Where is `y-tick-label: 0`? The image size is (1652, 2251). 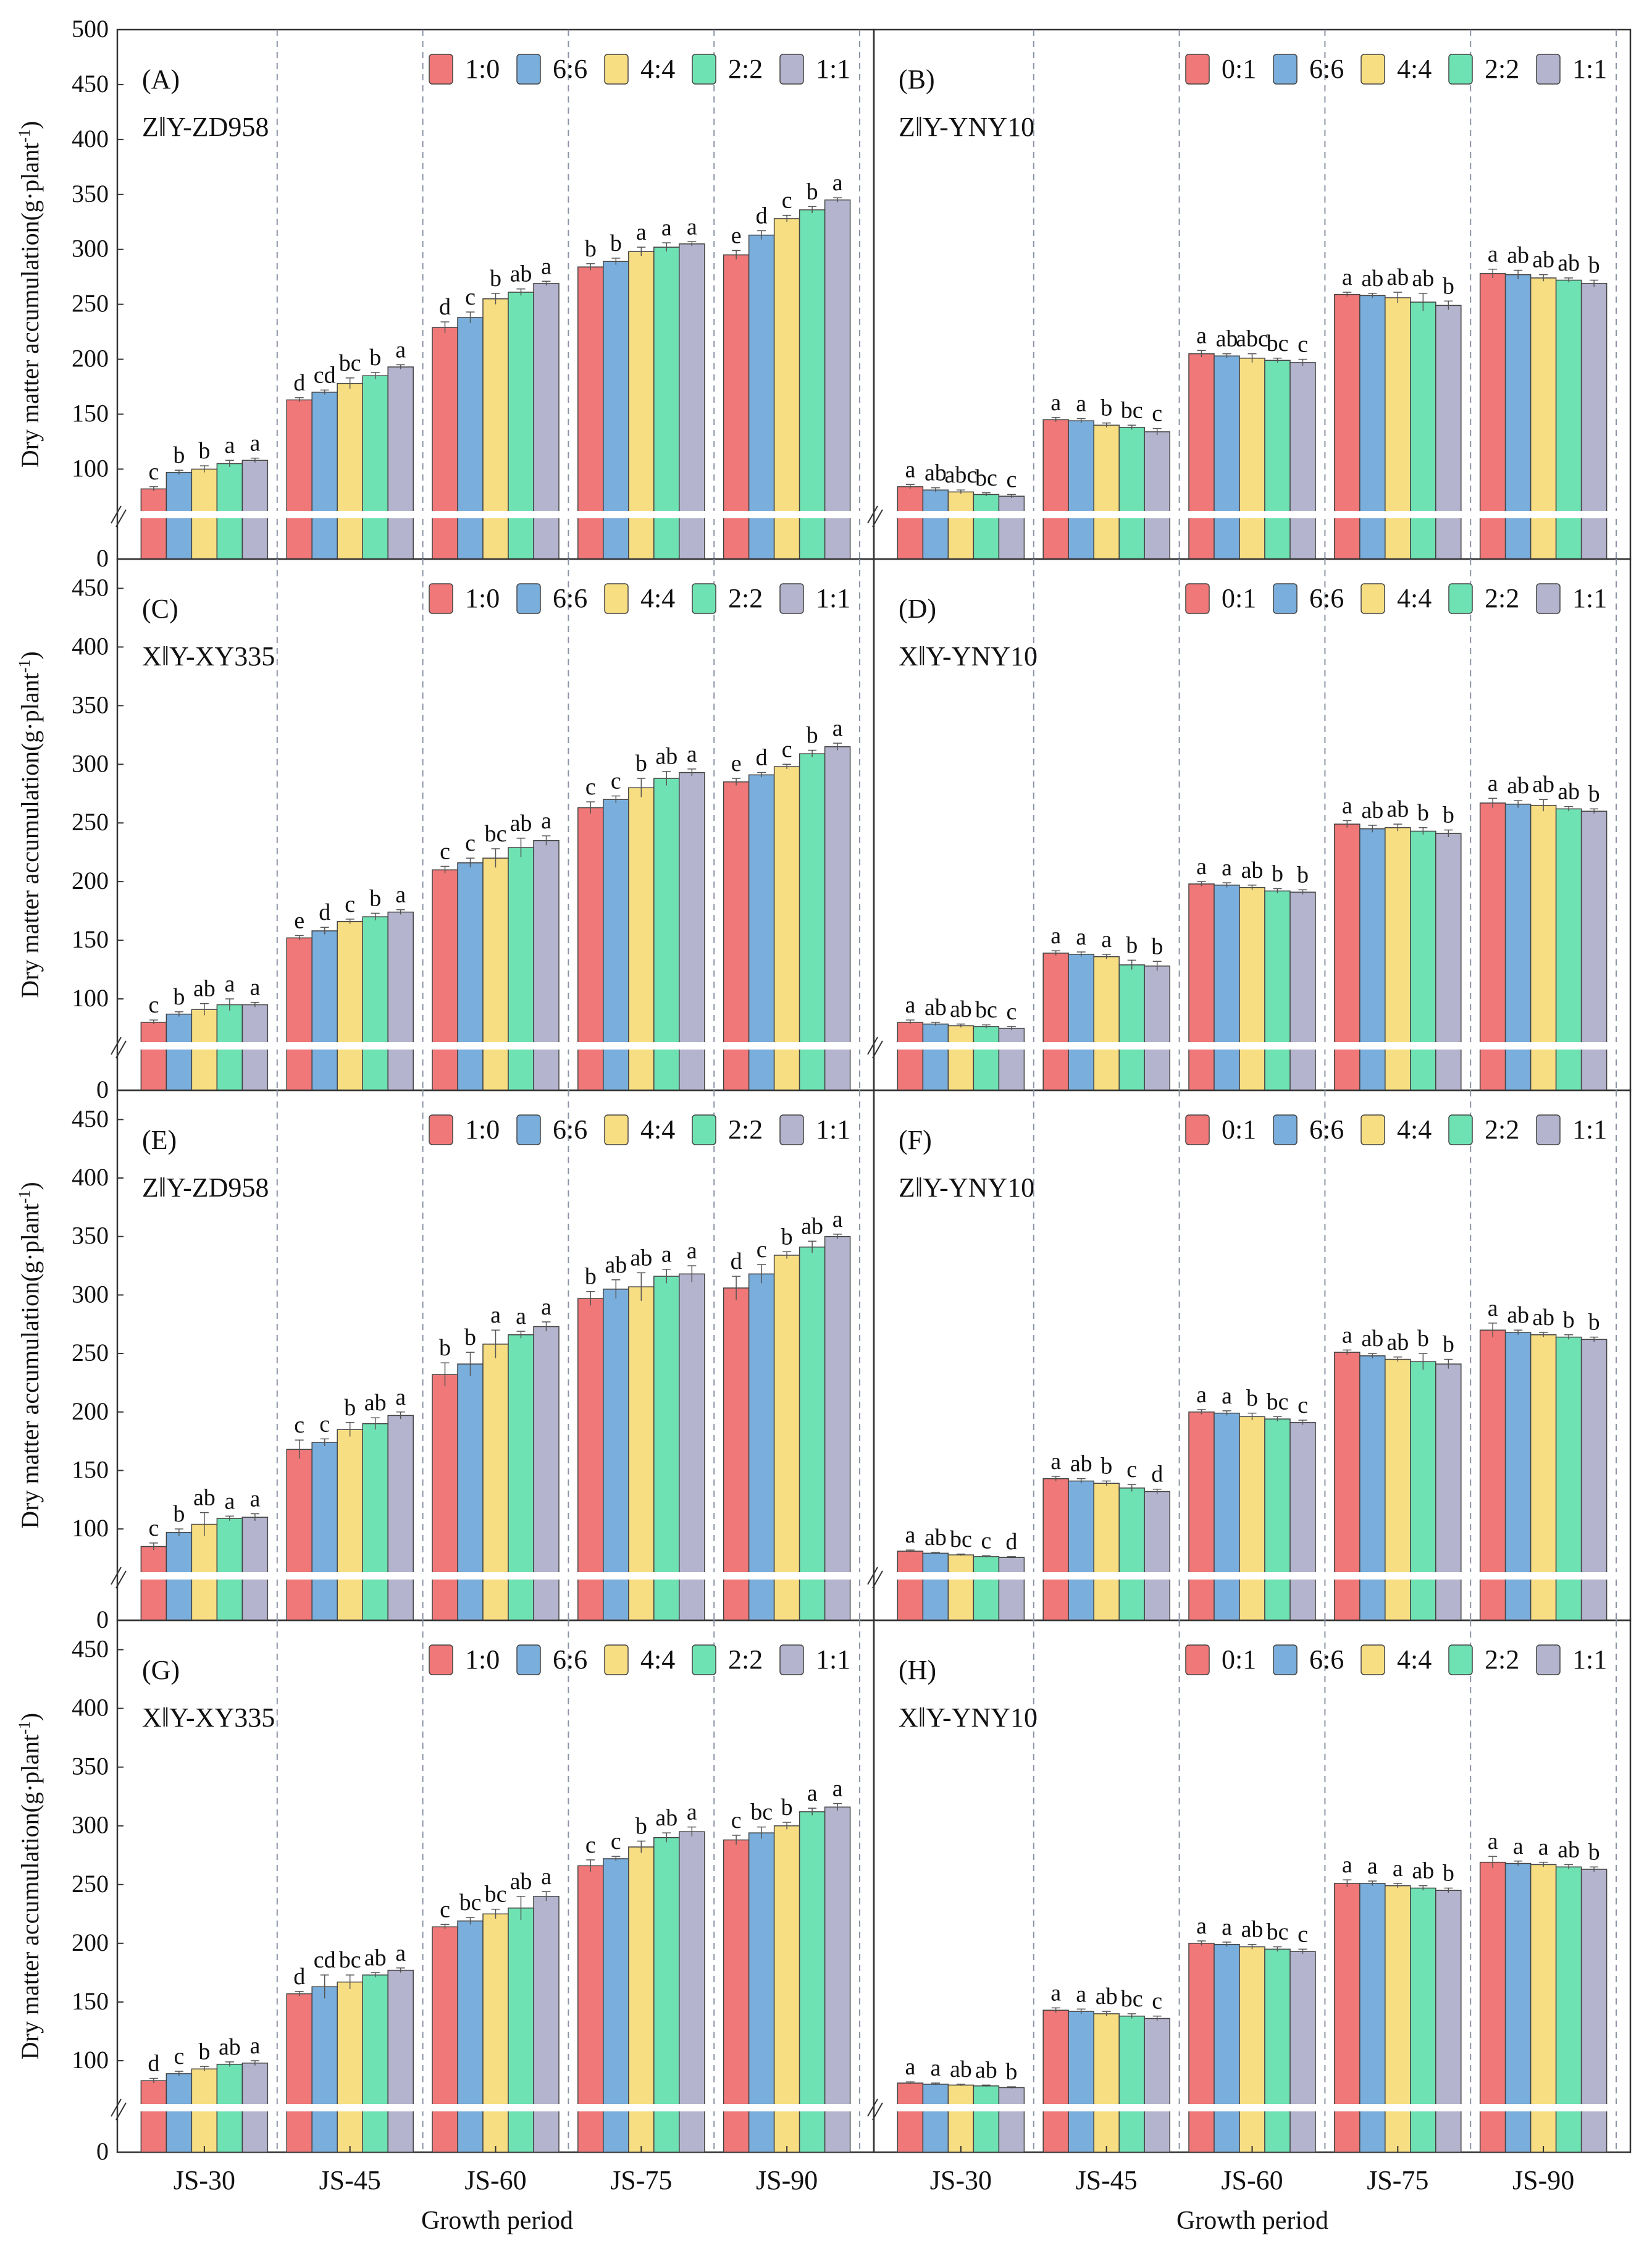 y-tick-label: 0 is located at coordinates (102, 1089).